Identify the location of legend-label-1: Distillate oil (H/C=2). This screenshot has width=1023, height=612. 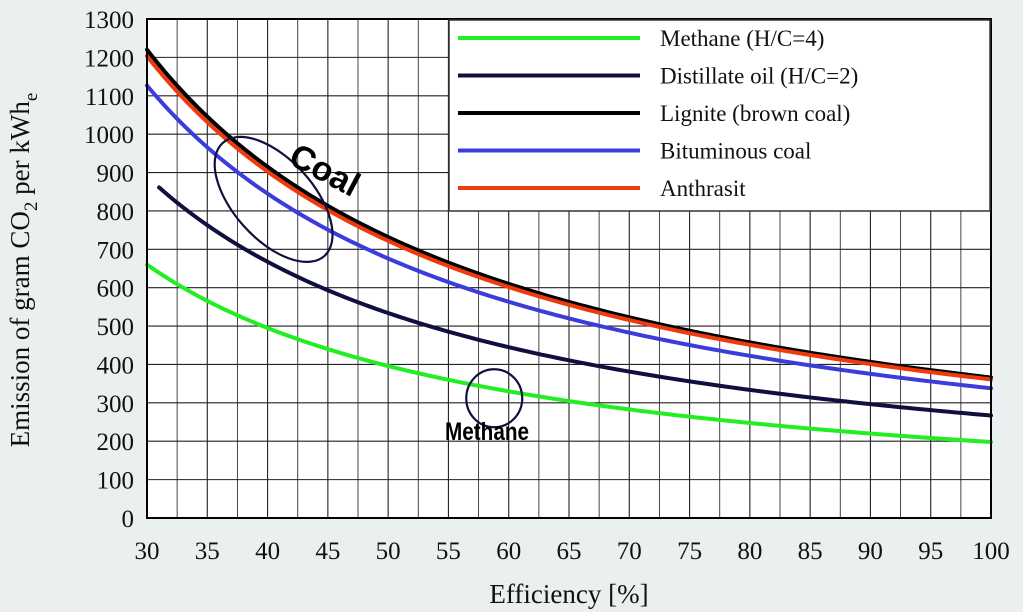
(759, 76).